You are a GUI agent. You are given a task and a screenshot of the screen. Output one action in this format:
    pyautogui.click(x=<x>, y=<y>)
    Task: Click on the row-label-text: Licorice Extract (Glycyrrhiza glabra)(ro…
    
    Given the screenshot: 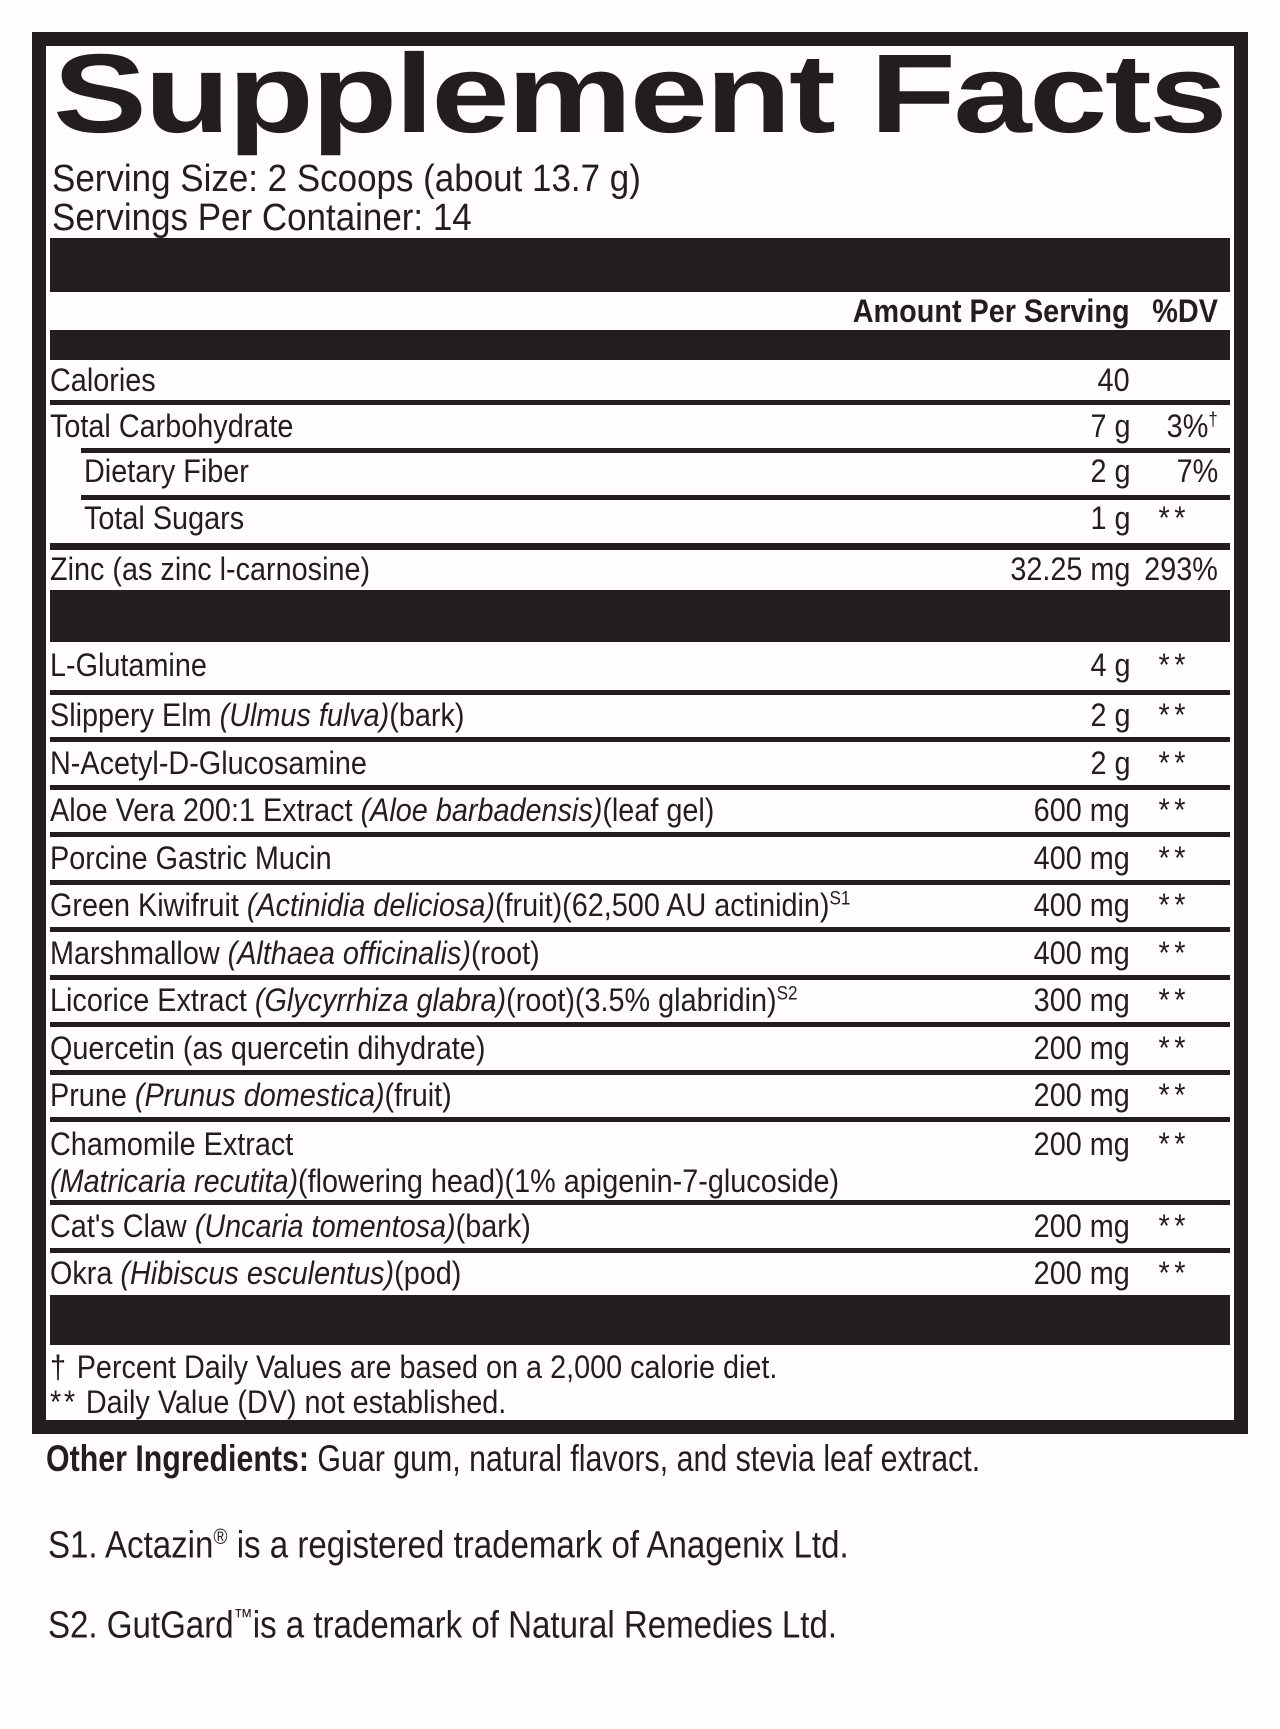 What is the action you would take?
    pyautogui.click(x=424, y=1000)
    